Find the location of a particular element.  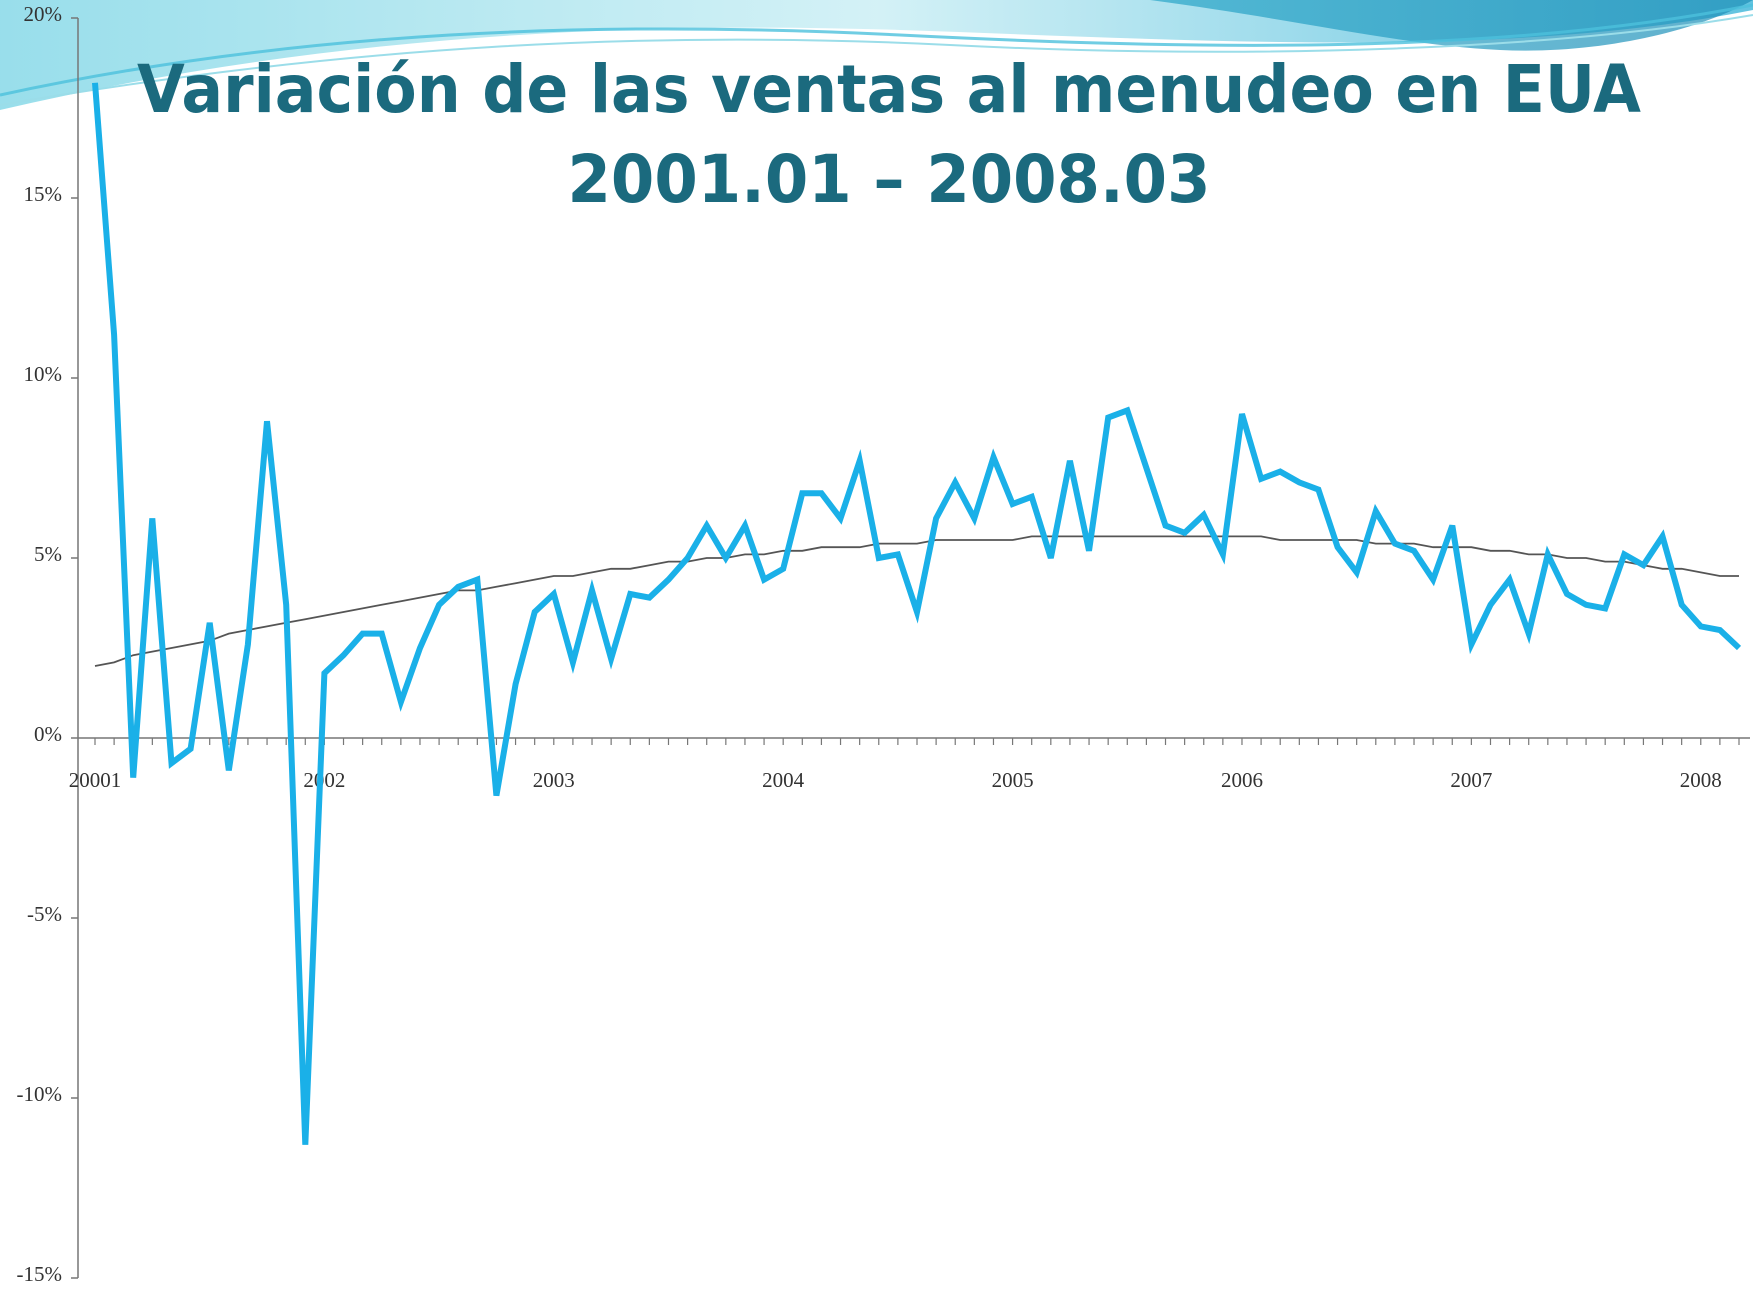

x-tick-label: 20001 is located at coordinates (95, 780).